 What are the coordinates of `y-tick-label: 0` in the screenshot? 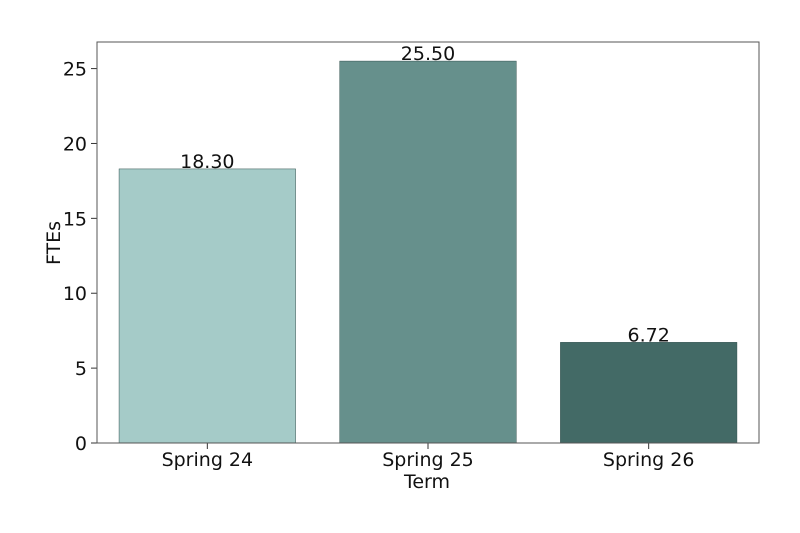 It's located at (81, 444).